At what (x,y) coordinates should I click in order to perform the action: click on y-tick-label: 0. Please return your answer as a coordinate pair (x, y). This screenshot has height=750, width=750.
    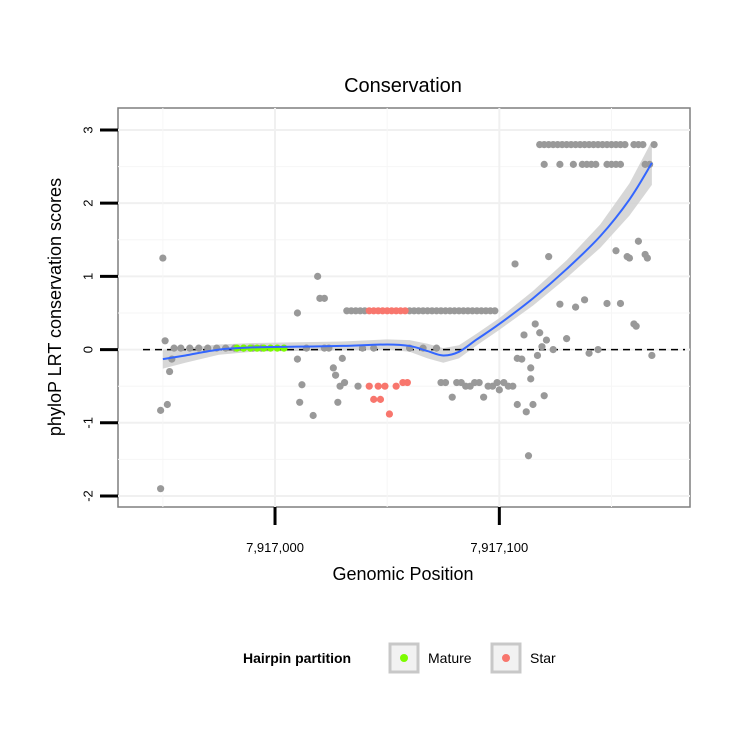
    Looking at the image, I should click on (88, 349).